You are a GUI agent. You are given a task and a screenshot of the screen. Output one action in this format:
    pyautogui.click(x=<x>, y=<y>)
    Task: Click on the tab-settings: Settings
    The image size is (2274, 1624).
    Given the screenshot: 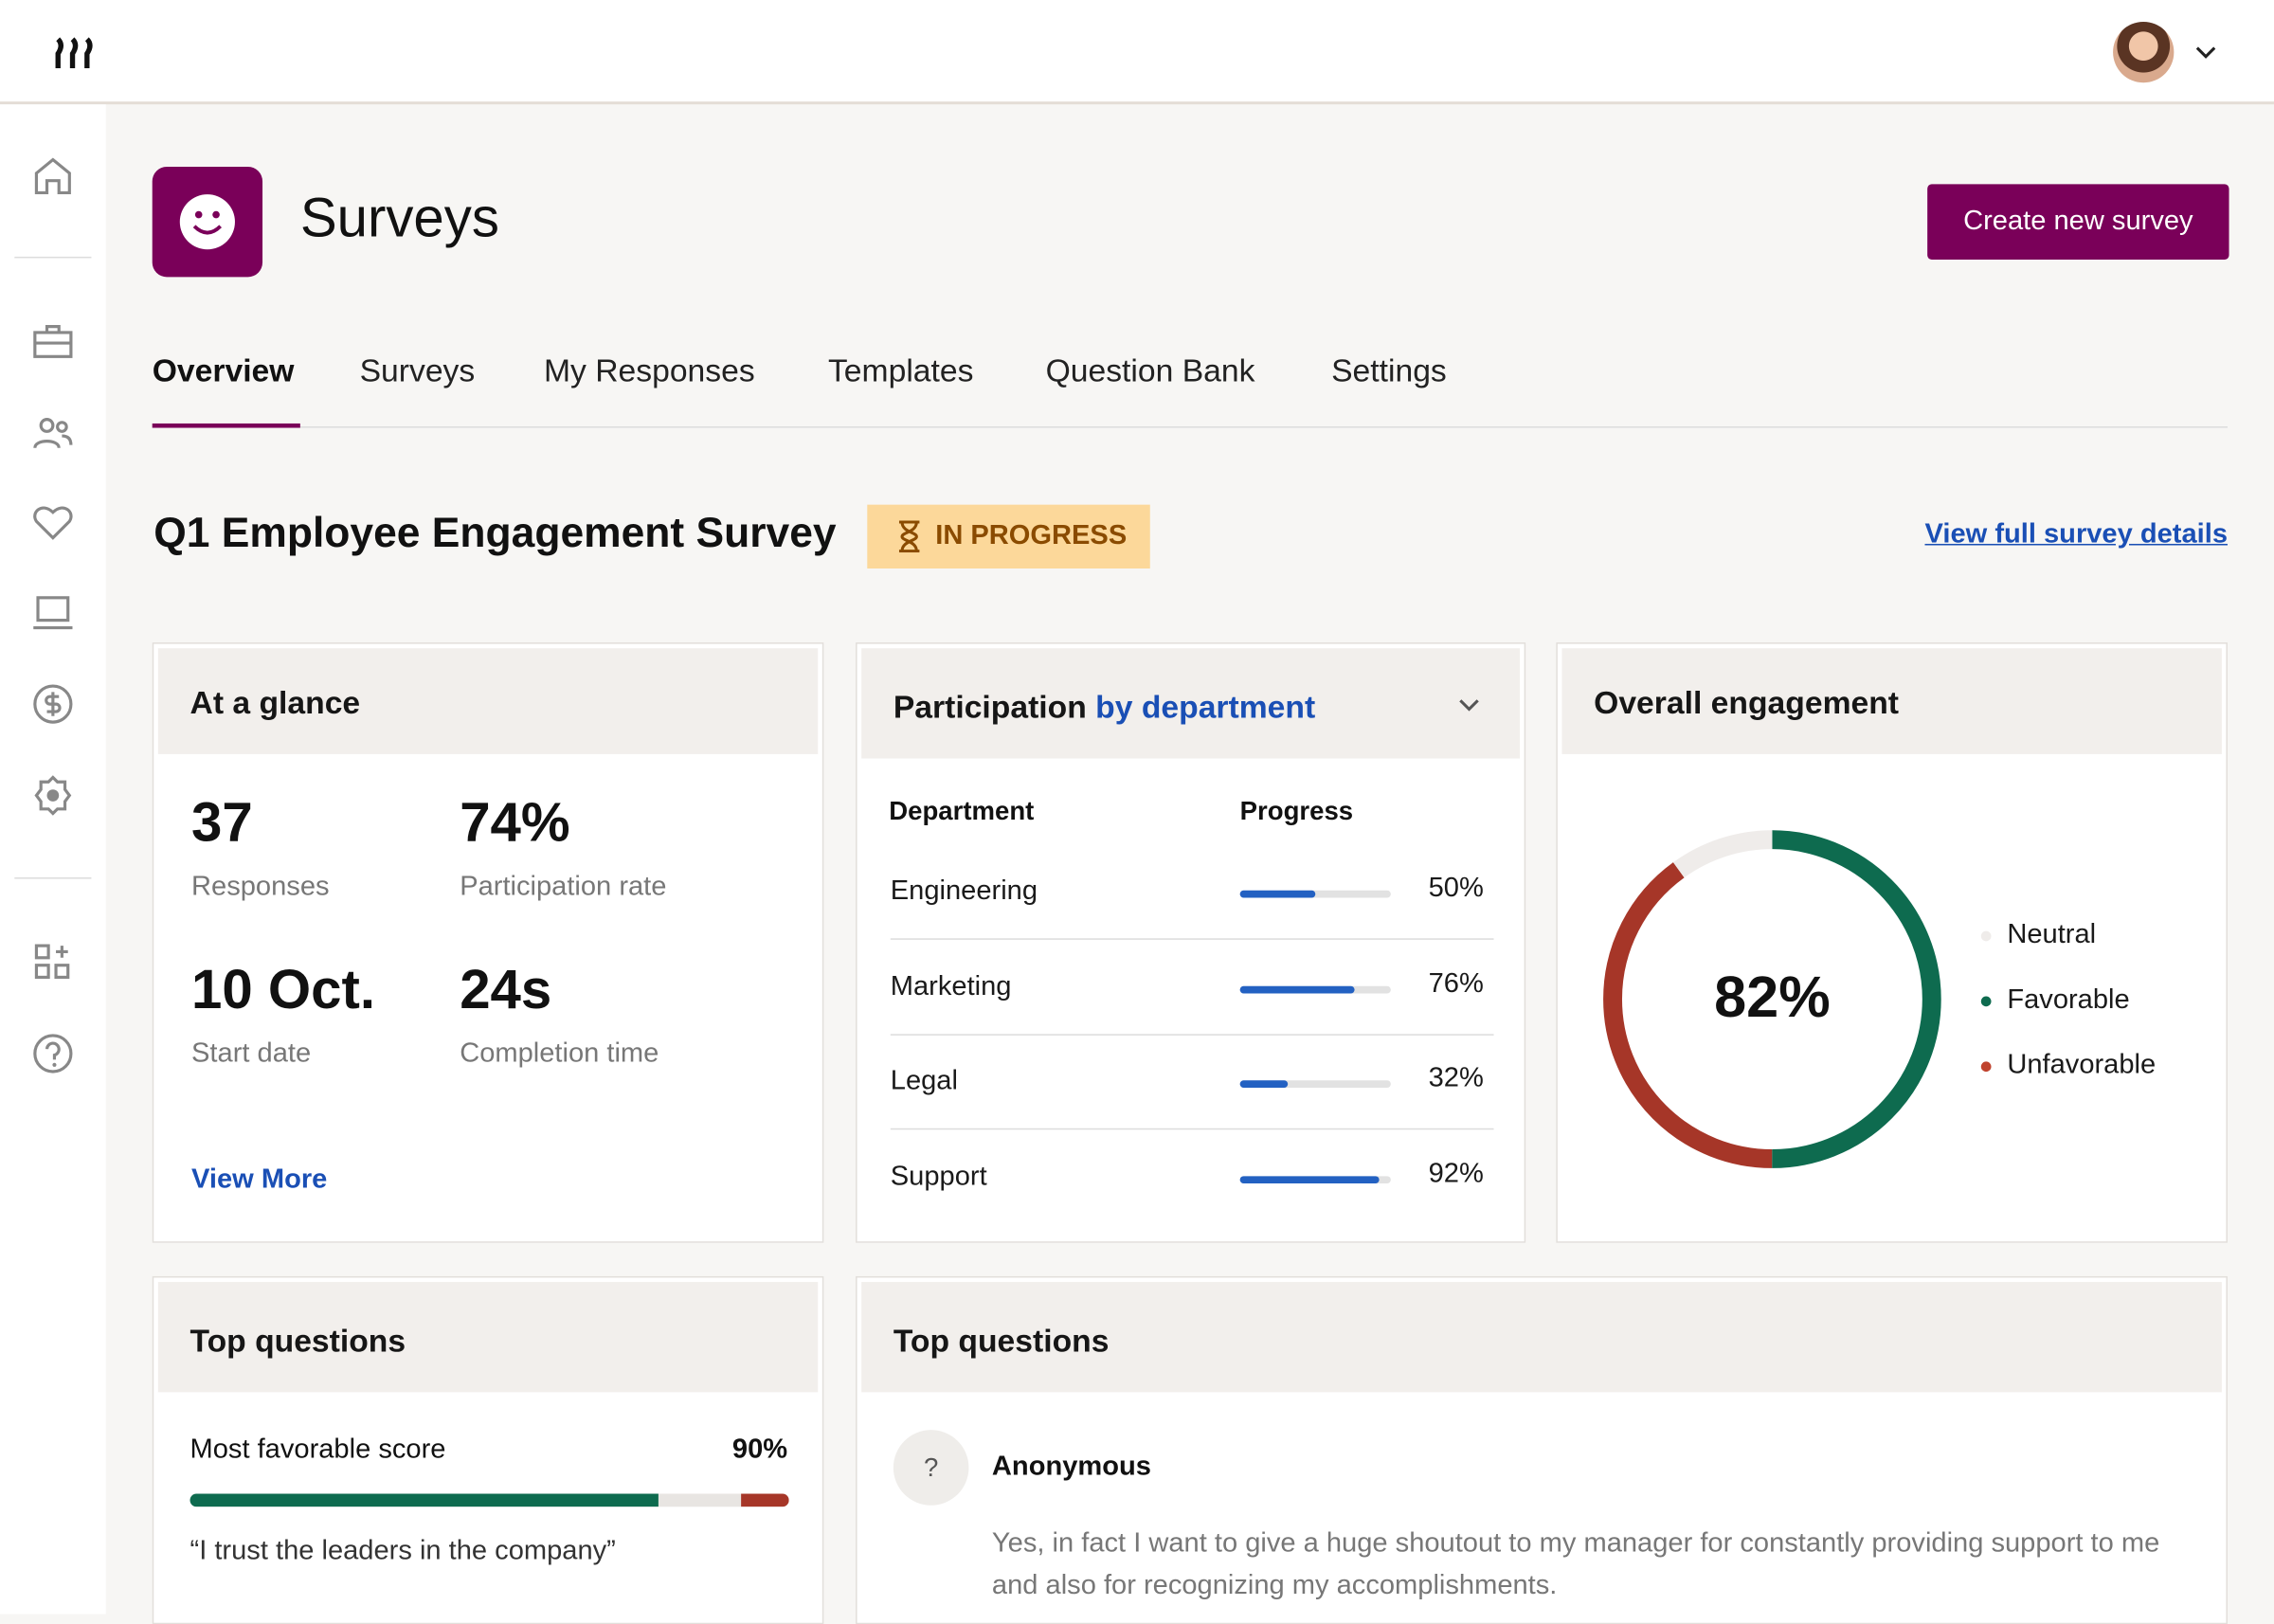 What is the action you would take?
    pyautogui.click(x=1389, y=370)
    